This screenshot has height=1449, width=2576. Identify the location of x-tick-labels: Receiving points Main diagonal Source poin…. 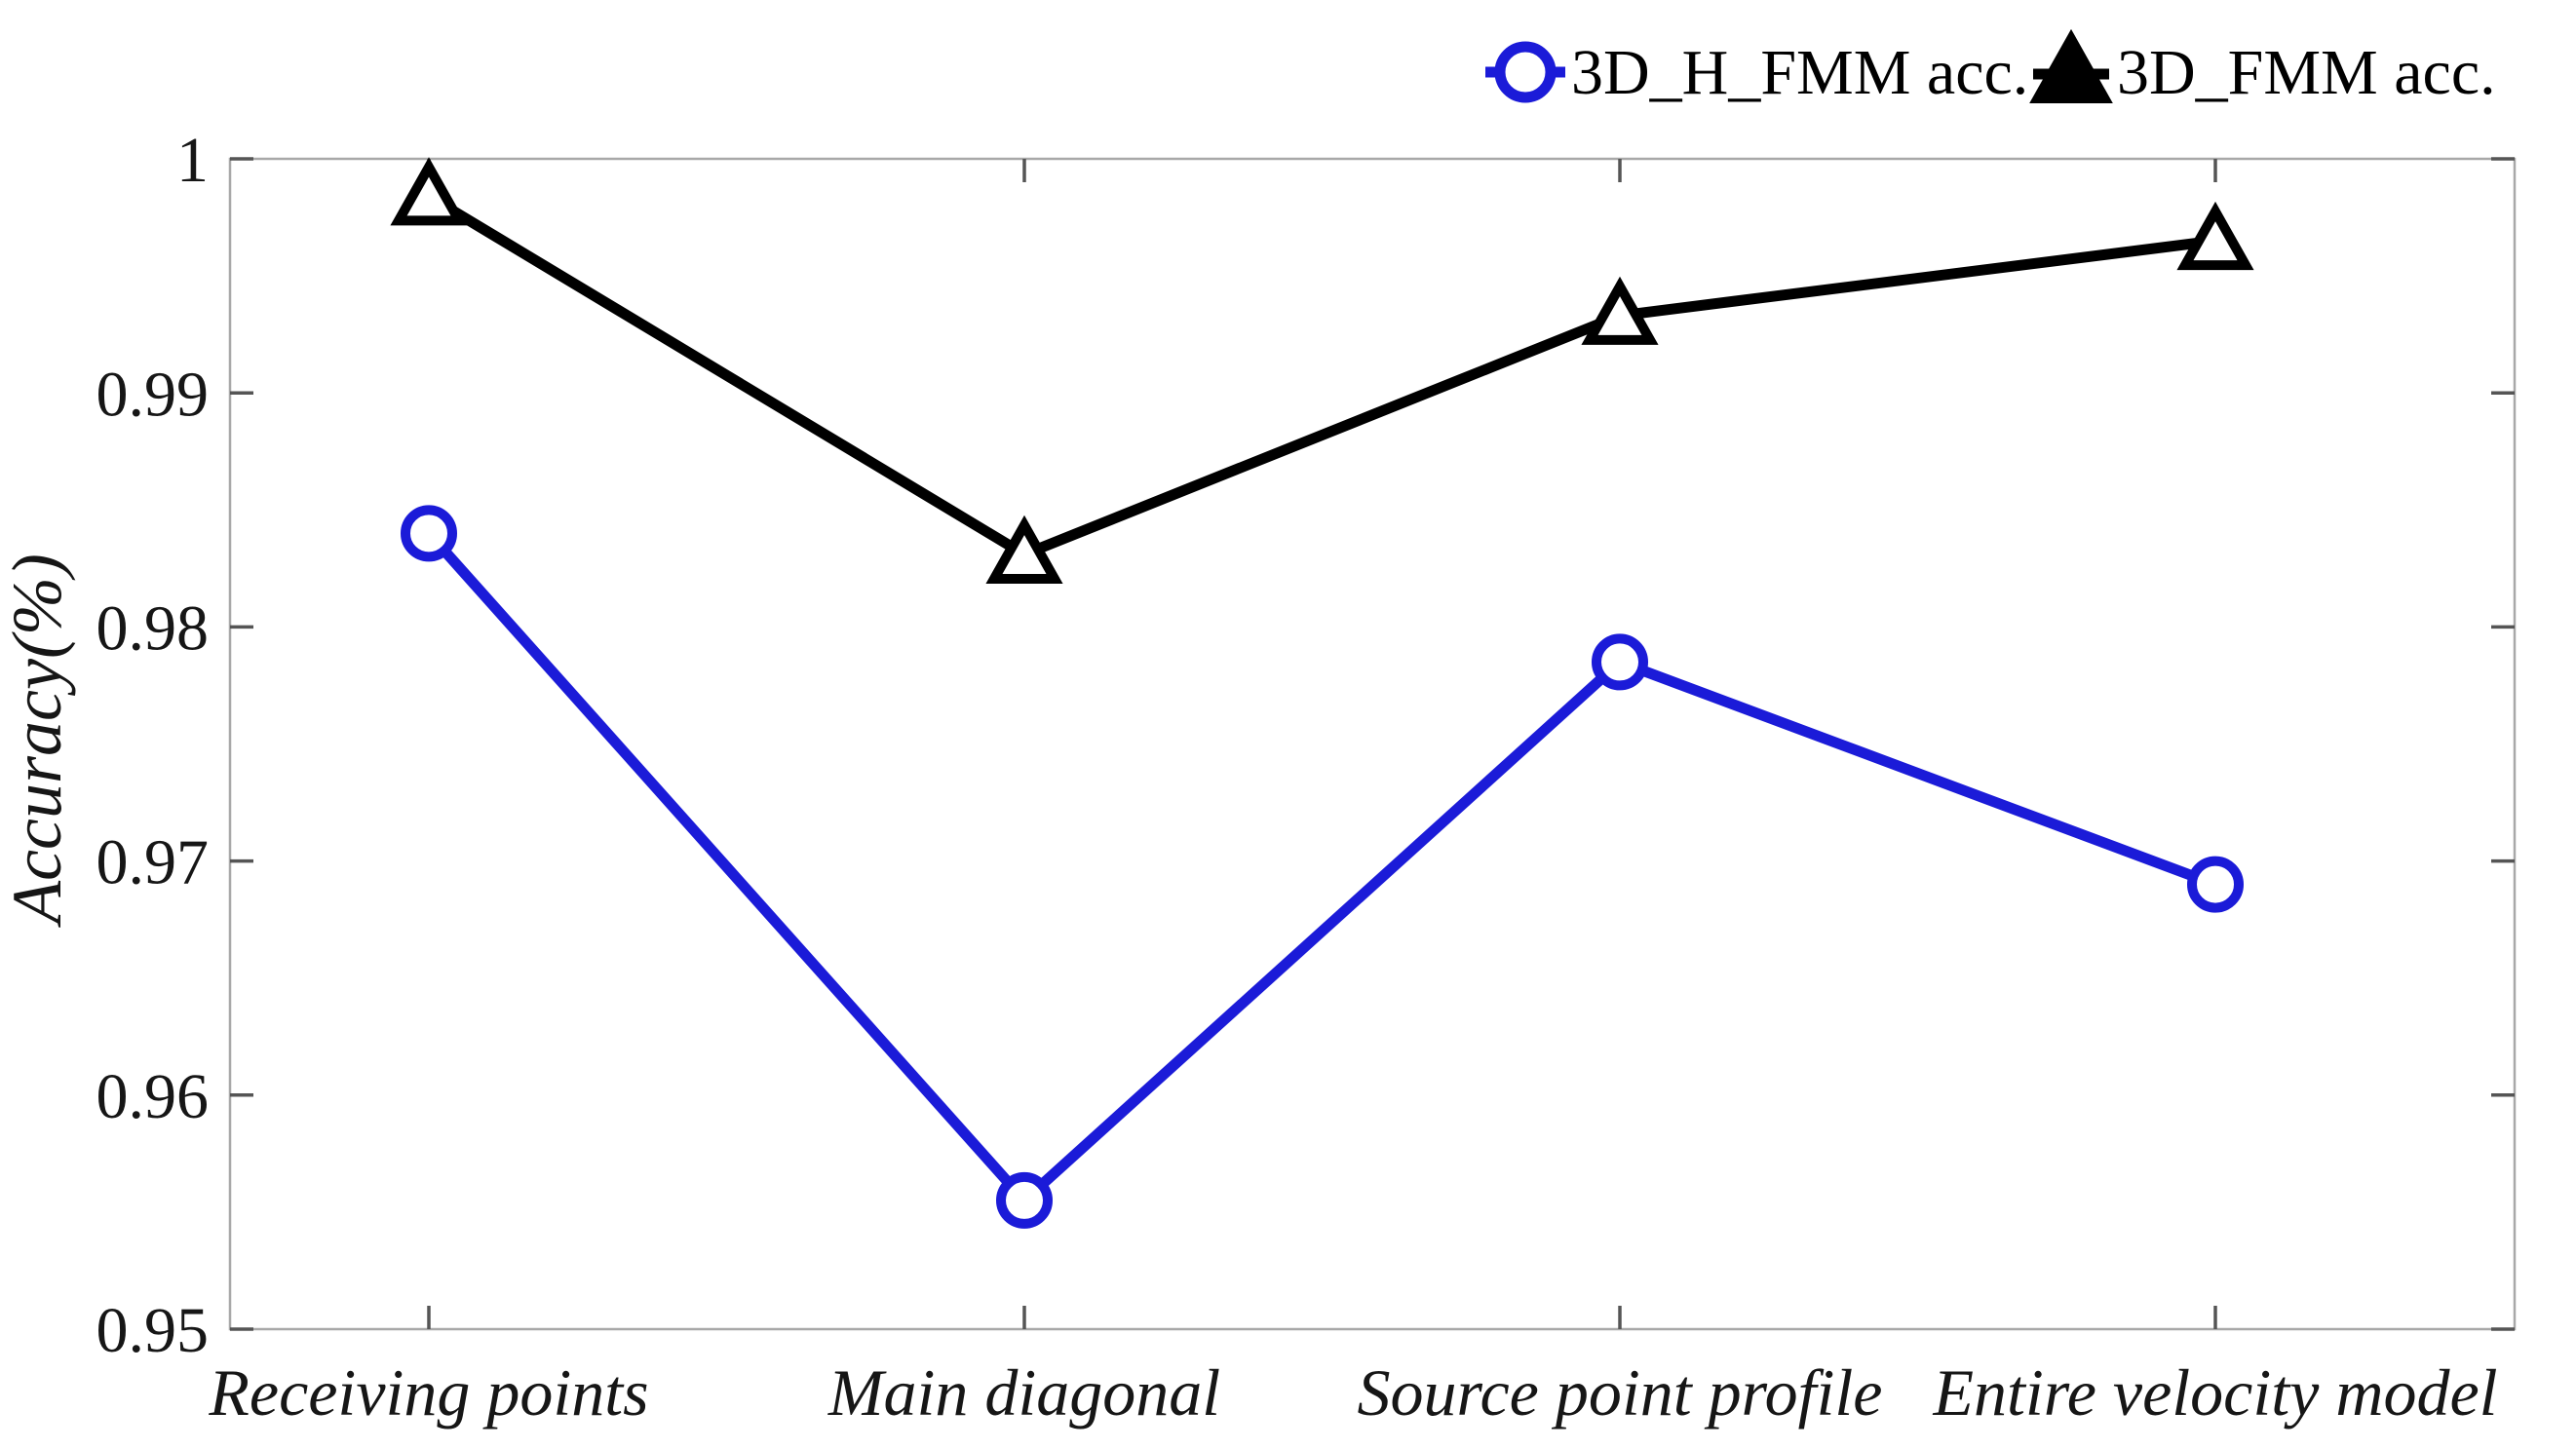
(1352, 1392).